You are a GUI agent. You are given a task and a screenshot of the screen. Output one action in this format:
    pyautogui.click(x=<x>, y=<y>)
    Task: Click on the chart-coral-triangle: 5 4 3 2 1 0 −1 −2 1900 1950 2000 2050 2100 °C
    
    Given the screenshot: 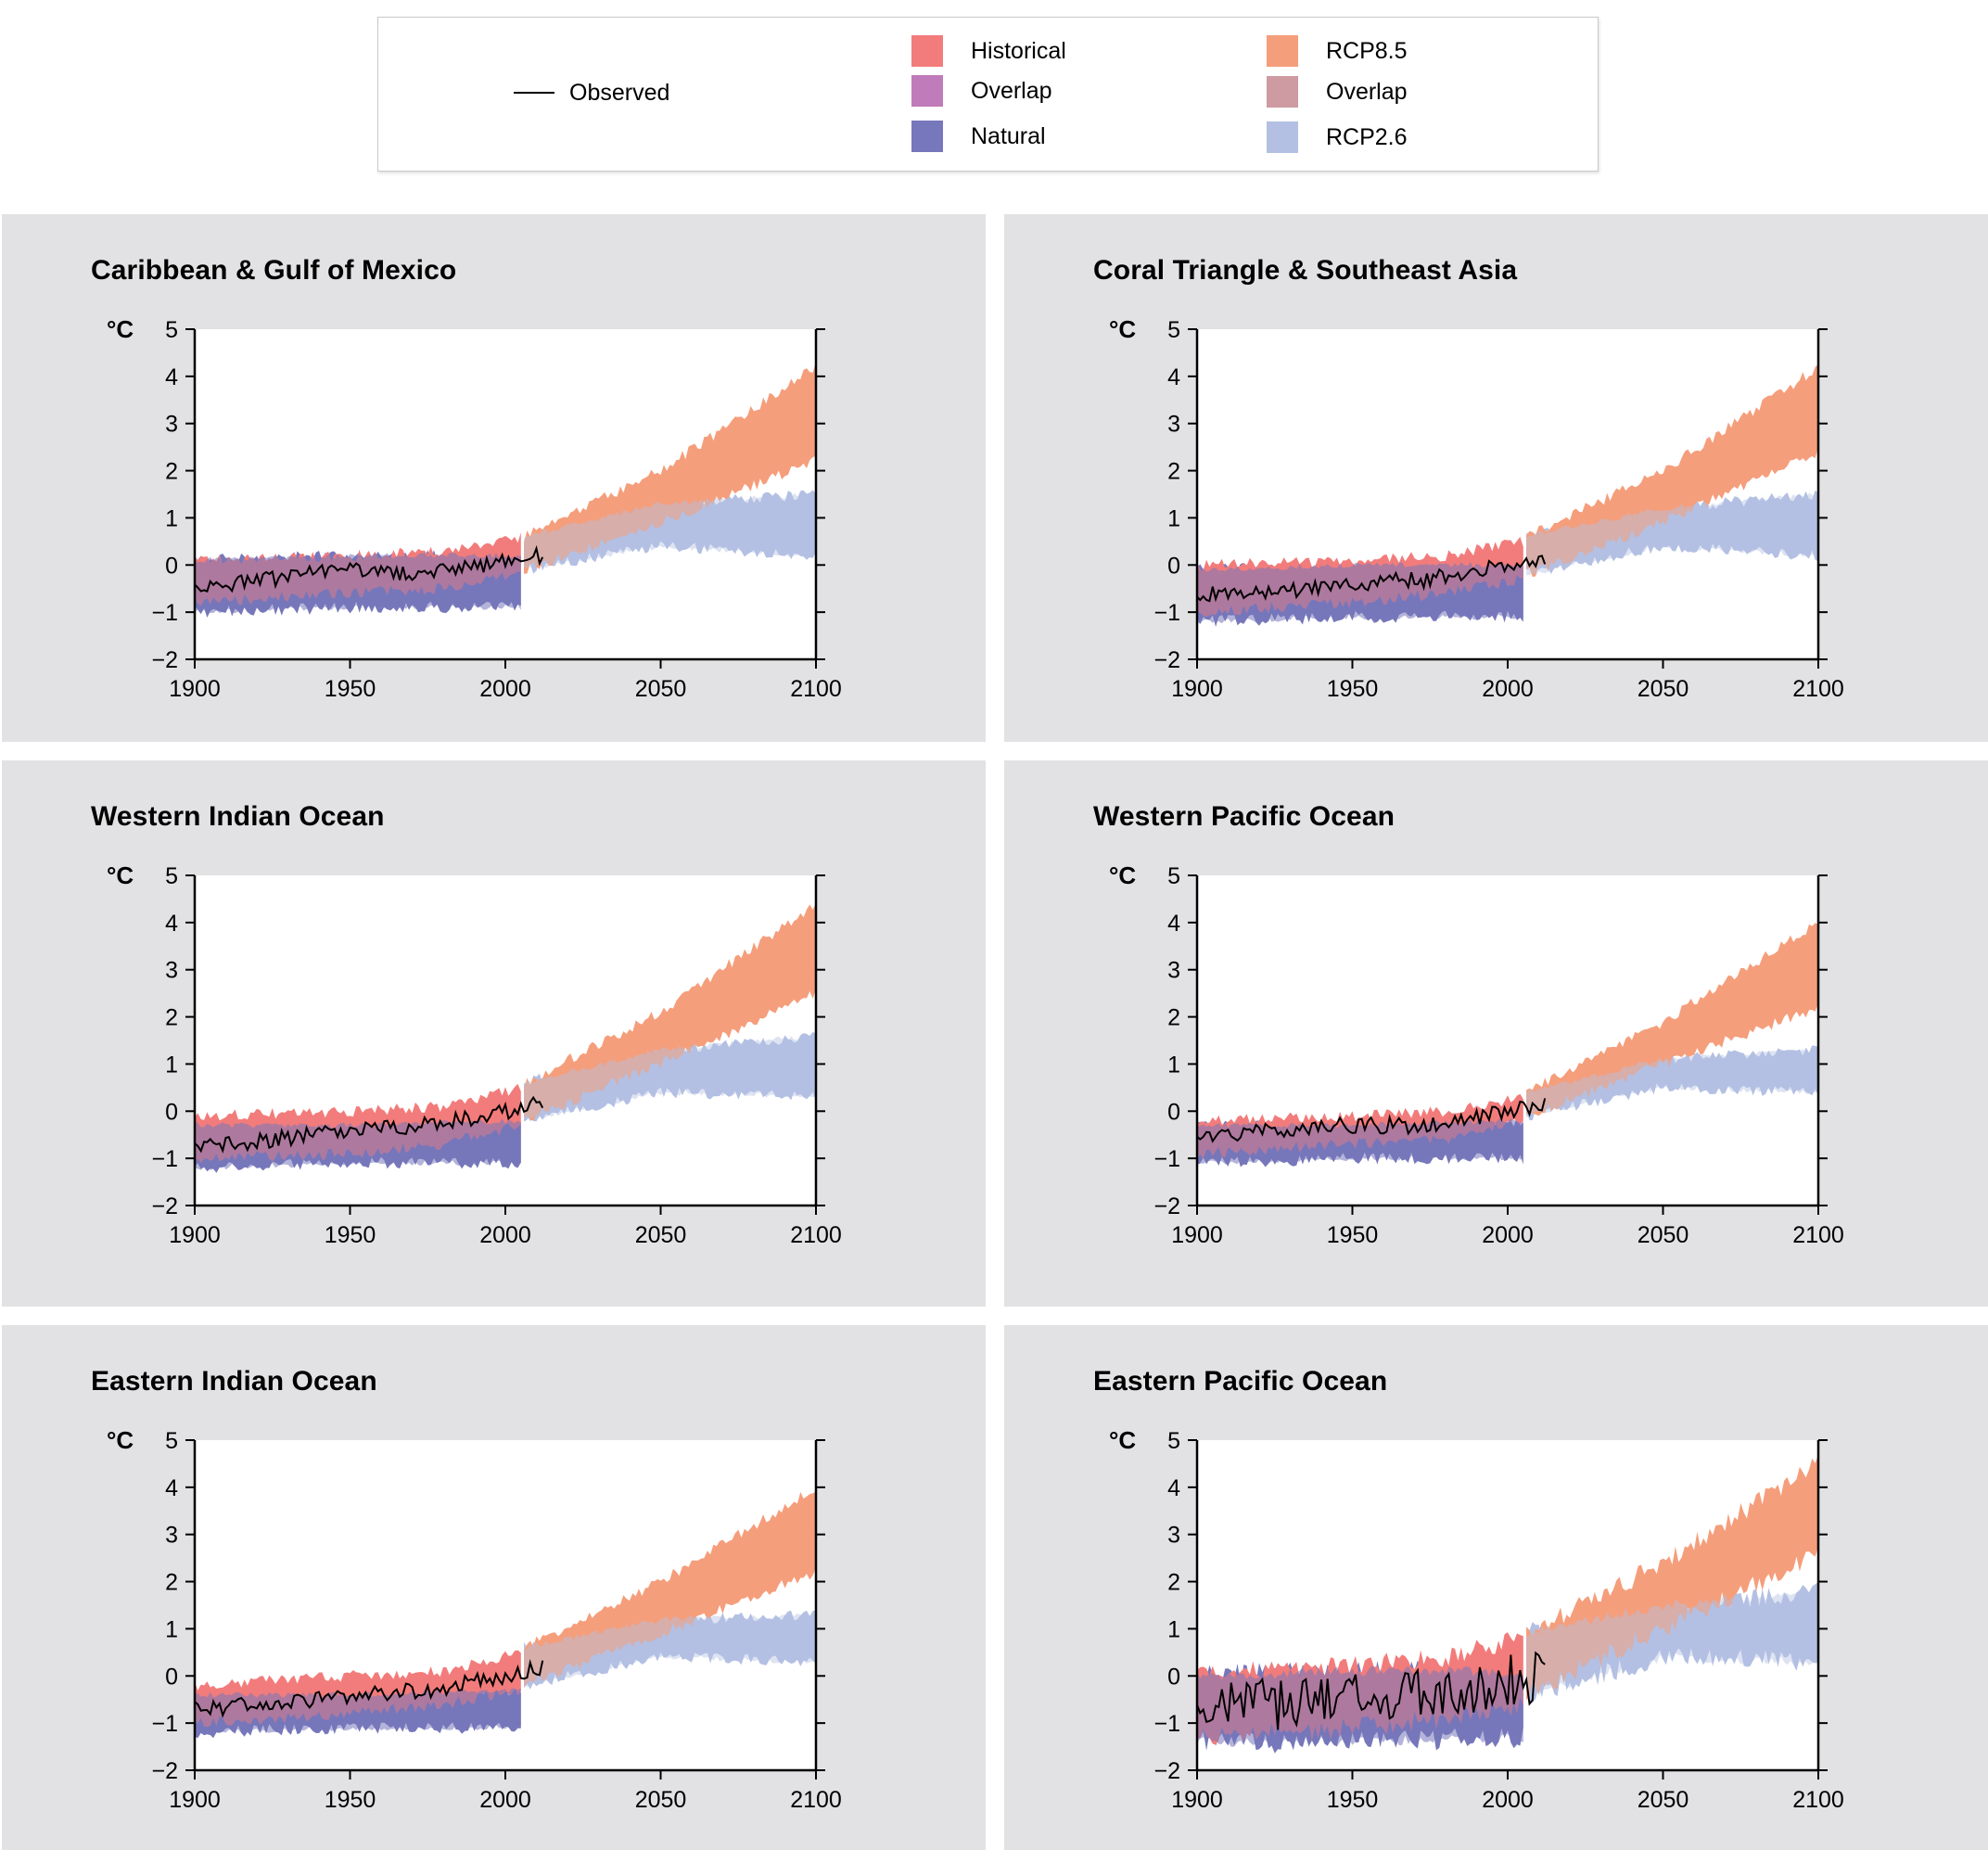 What is the action you would take?
    pyautogui.click(x=1476, y=508)
    